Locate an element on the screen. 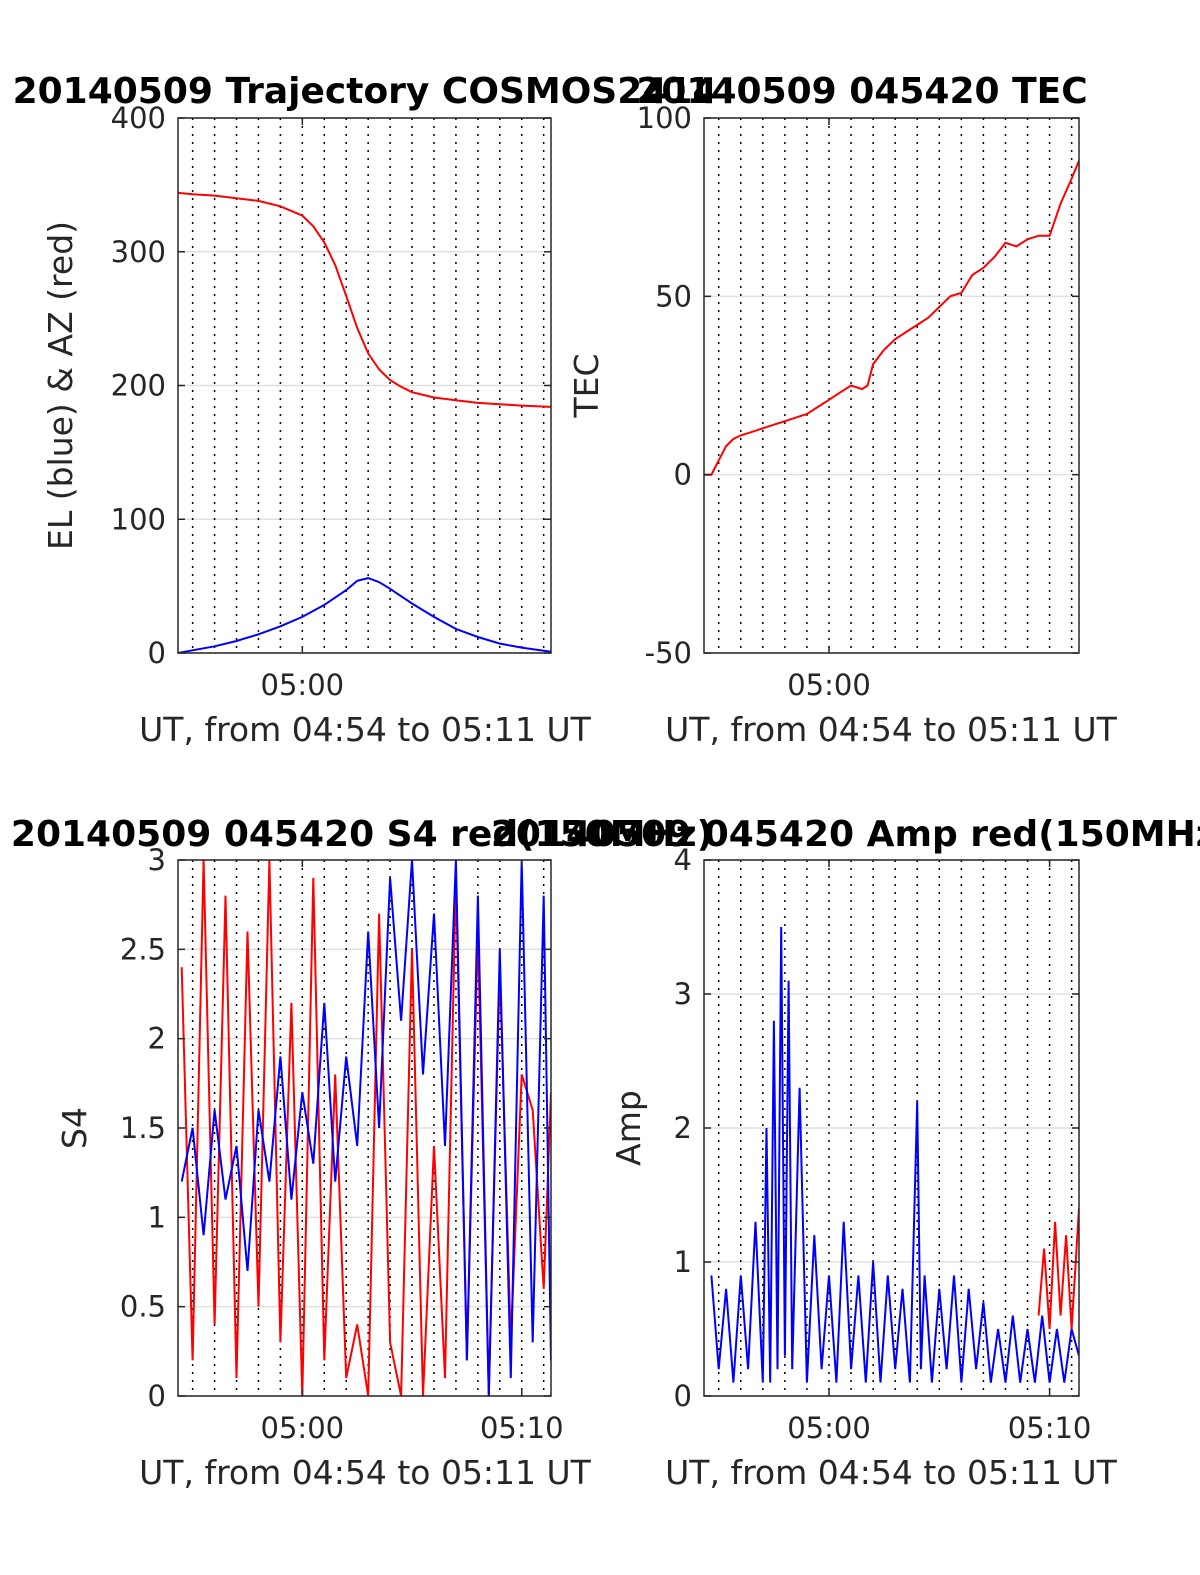  y-axis-label: TEC is located at coordinates (586, 385).